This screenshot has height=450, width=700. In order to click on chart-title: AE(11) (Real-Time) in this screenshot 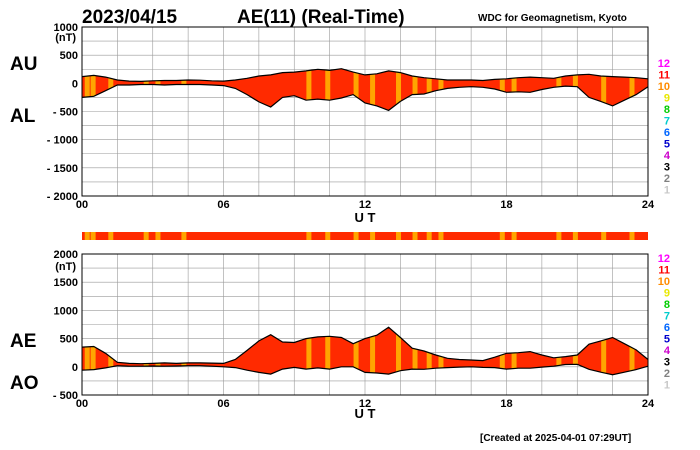, I will do `click(321, 17)`.